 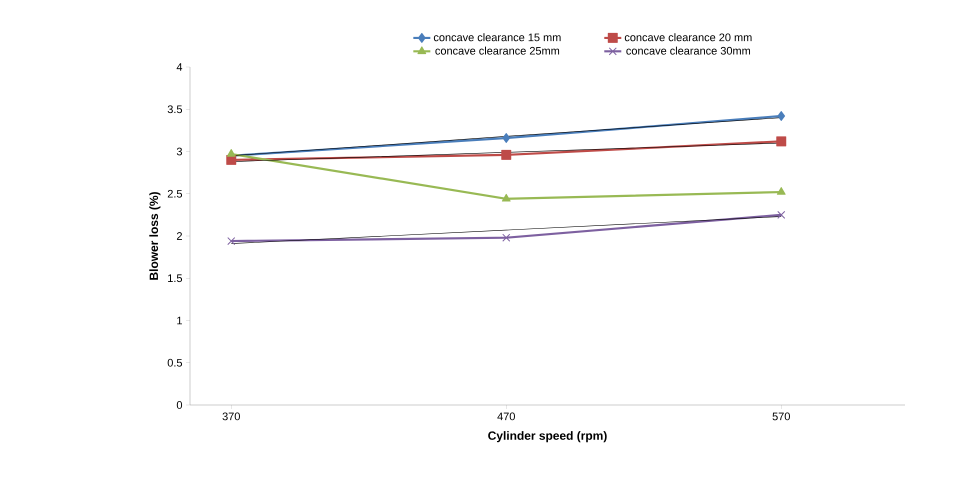 I want to click on x-tick-label: 470, so click(x=506, y=416).